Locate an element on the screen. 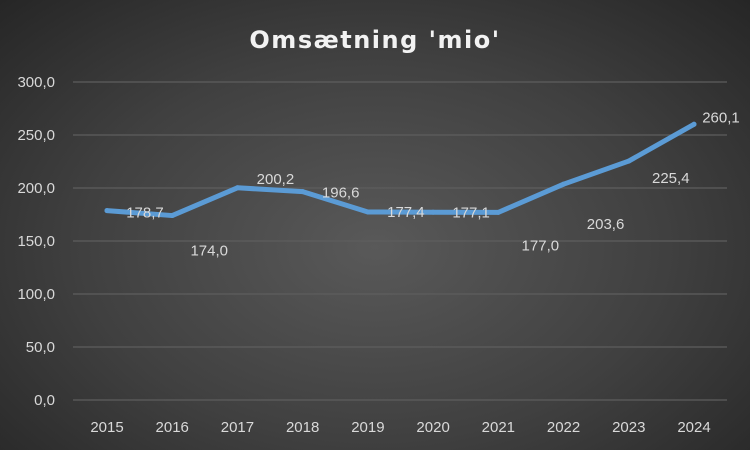  data-label: 177,0 is located at coordinates (541, 245).